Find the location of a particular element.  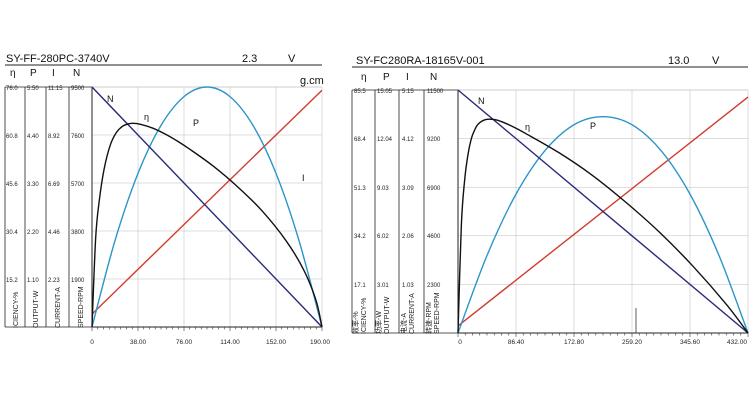

chart-1-out-axis-label: OUTPUT-W is located at coordinates (36, 309).